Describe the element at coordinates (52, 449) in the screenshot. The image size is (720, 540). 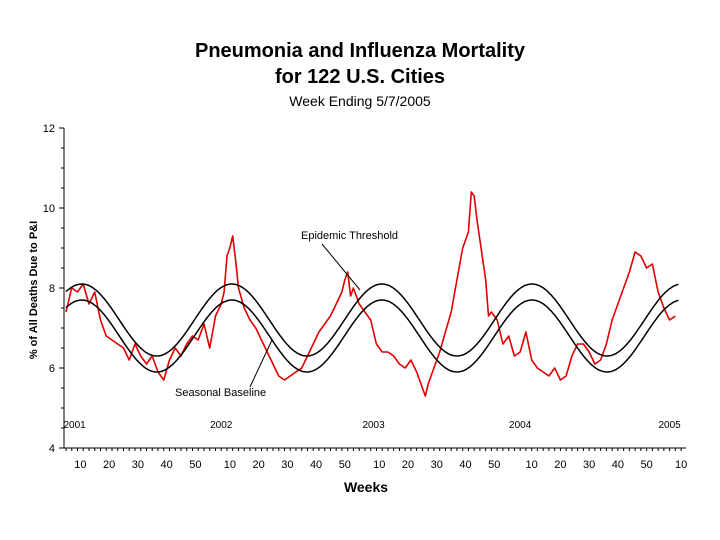
I see `y-tick-label: 4` at that location.